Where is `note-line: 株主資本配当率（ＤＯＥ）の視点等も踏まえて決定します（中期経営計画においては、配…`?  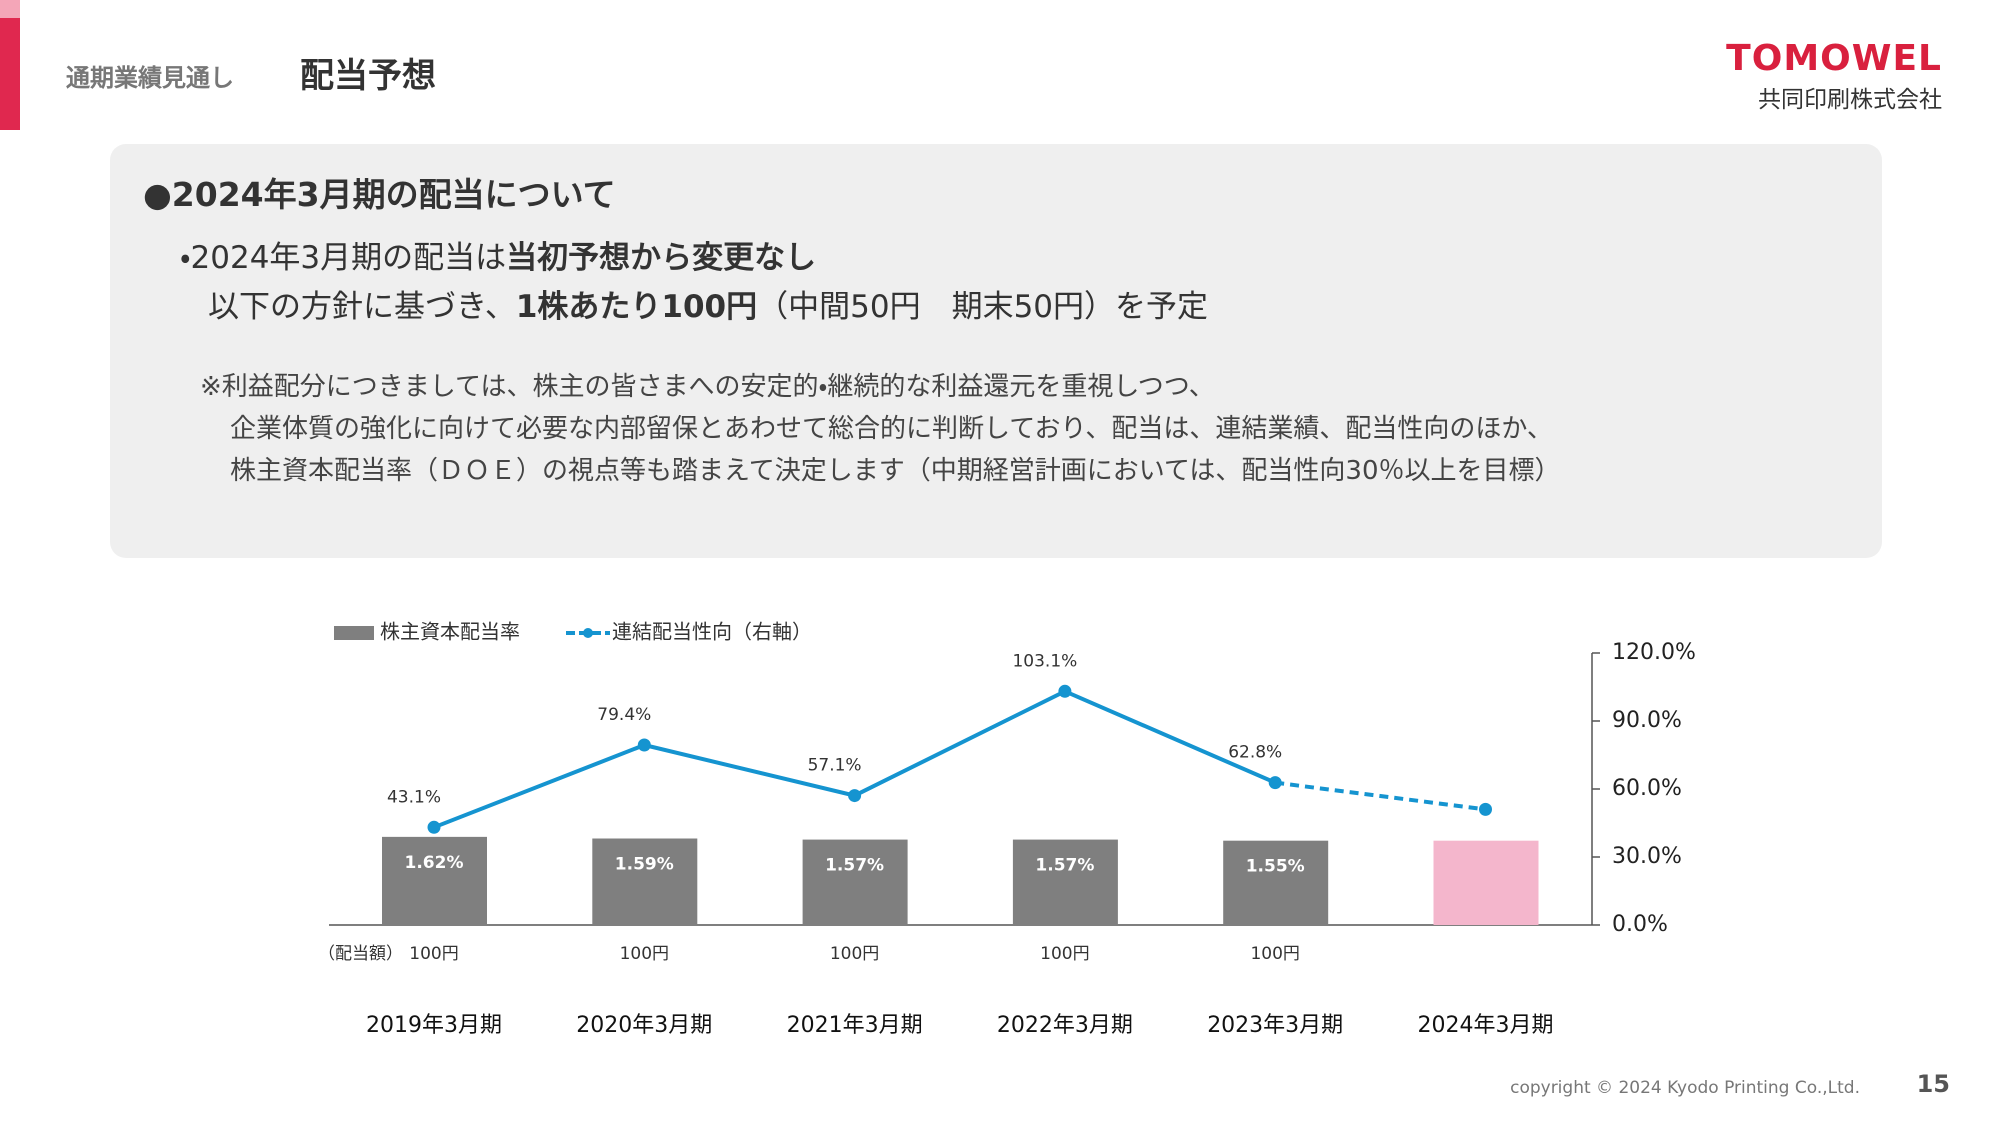
note-line: 株主資本配当率（ＤＯＥ）の視点等も踏まえて決定します（中期経営計画においては、配… is located at coordinates (895, 471).